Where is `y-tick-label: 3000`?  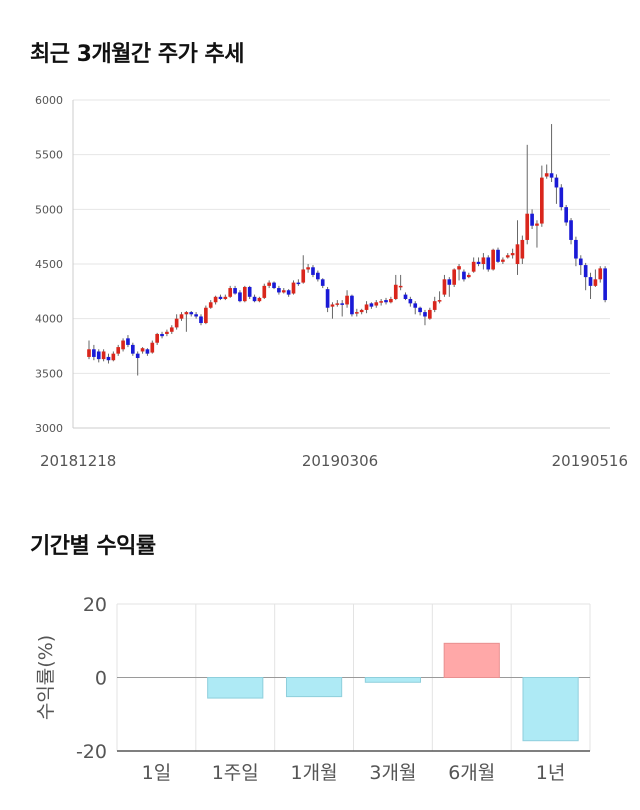
y-tick-label: 3000 is located at coordinates (49, 428).